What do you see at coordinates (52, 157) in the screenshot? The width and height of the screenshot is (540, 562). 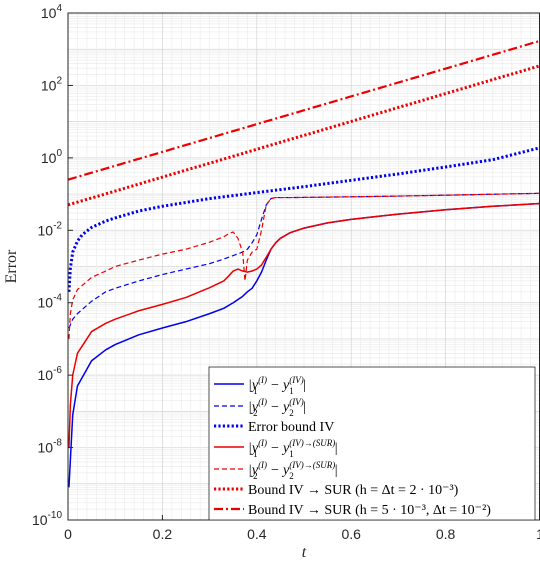 I see `y-tick-label: 10⁰` at bounding box center [52, 157].